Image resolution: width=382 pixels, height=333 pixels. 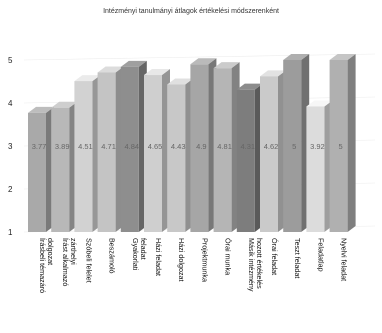 What do you see at coordinates (199, 57) in the screenshot?
I see `grid-line` at bounding box center [199, 57].